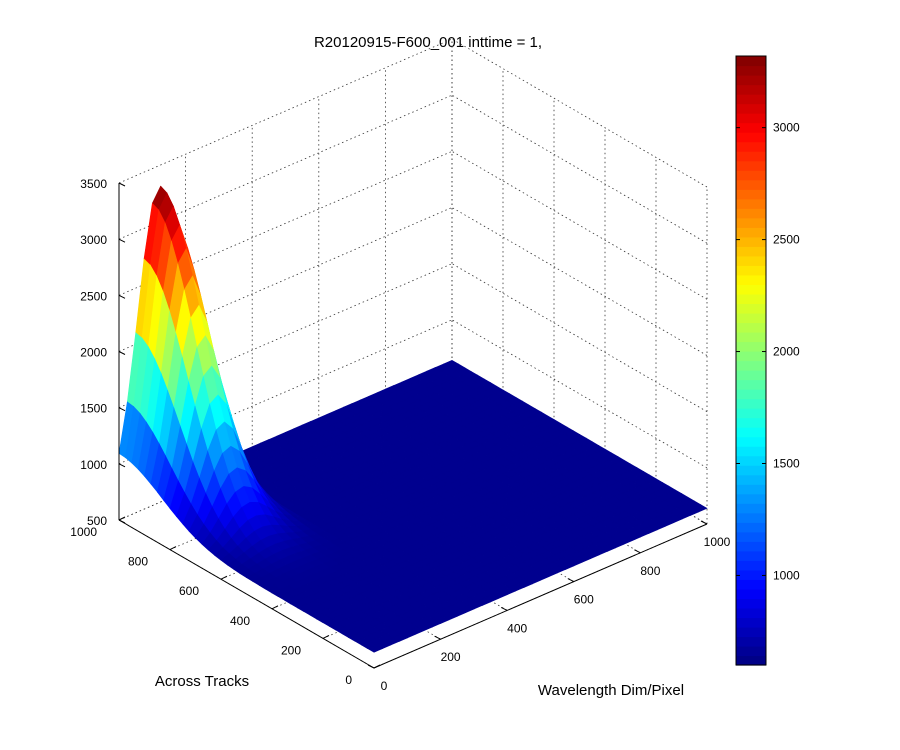 The image size is (900, 750). I want to click on y-tick-label: 600, so click(584, 600).